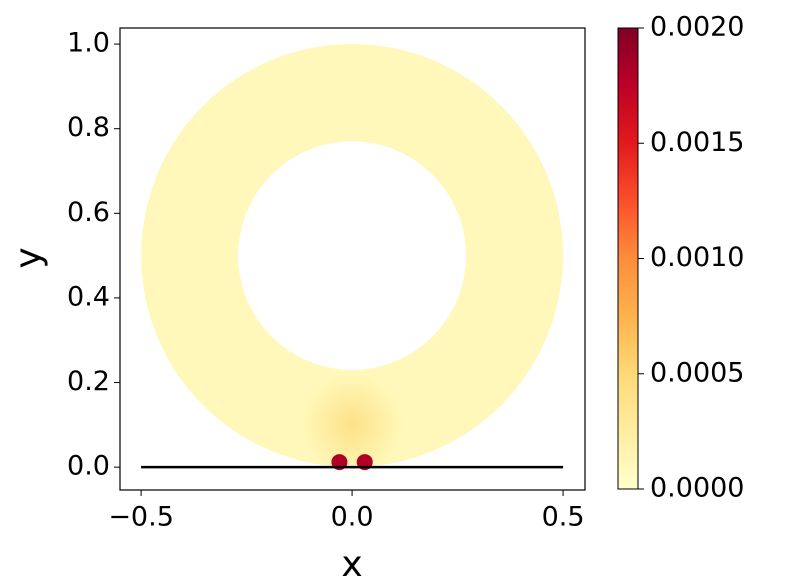  I want to click on colorbar-tick-label: 0.0005, so click(697, 372).